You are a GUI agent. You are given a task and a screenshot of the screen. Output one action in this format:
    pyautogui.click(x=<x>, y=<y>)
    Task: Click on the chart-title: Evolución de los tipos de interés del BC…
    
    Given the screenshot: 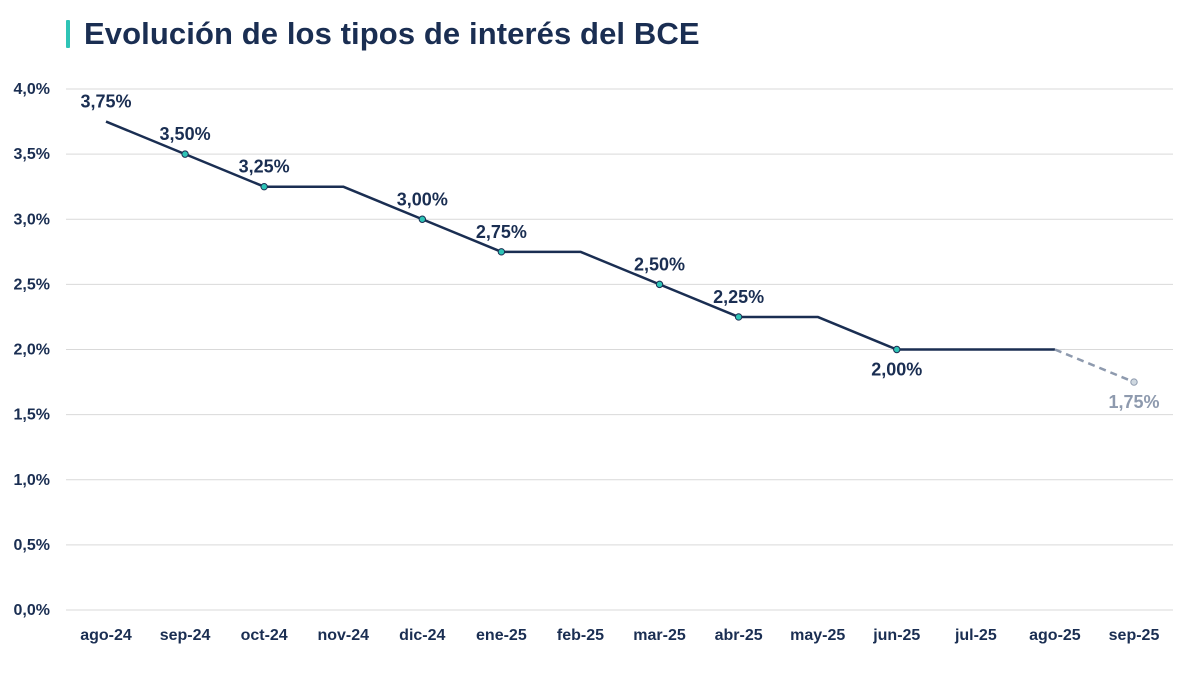 What is the action you would take?
    pyautogui.click(x=392, y=33)
    